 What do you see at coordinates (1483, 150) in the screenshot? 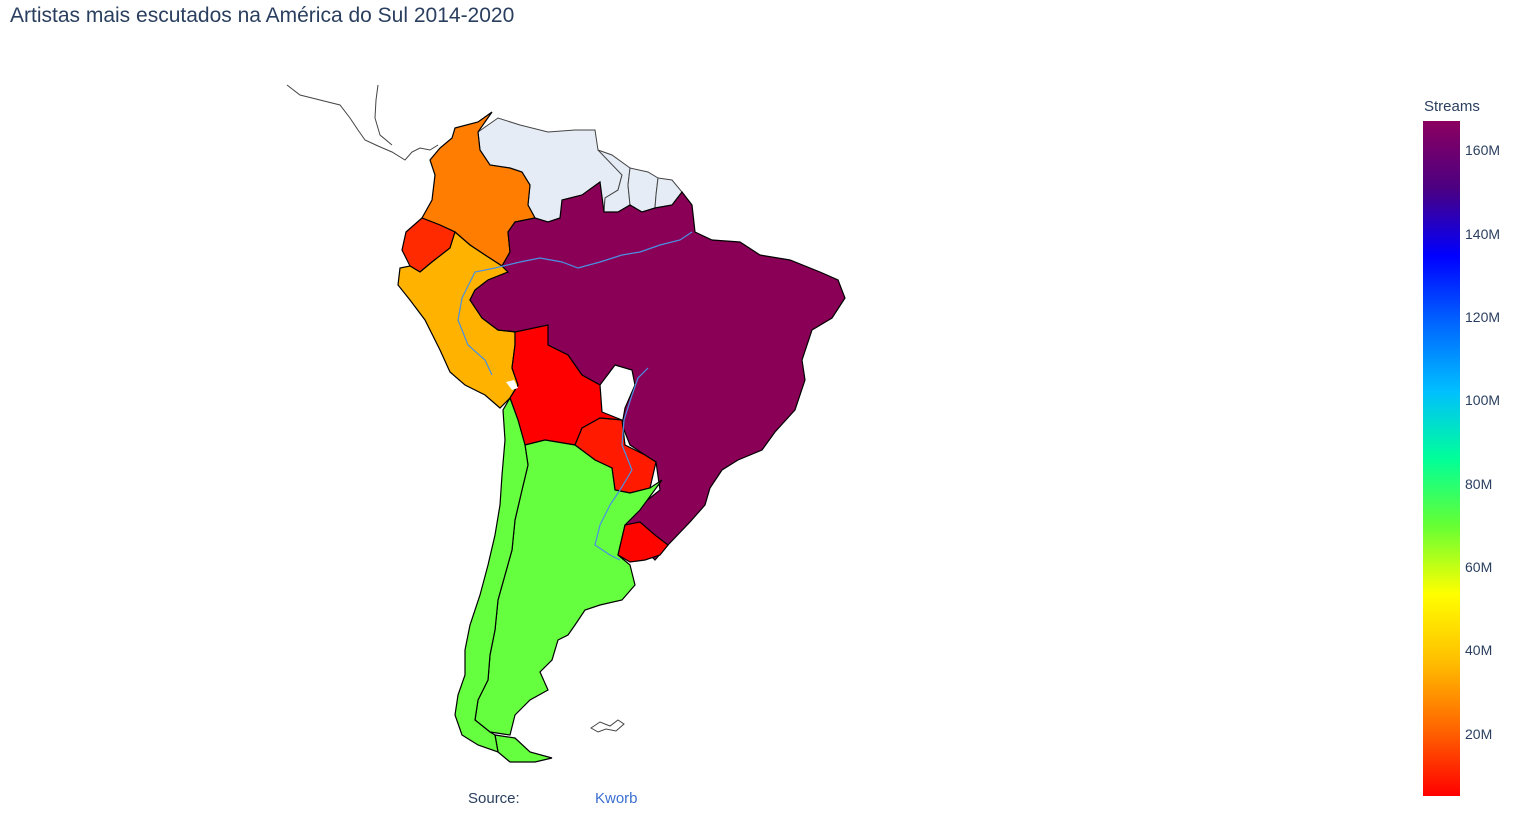
I see `colorbar-tick-label: 160M` at bounding box center [1483, 150].